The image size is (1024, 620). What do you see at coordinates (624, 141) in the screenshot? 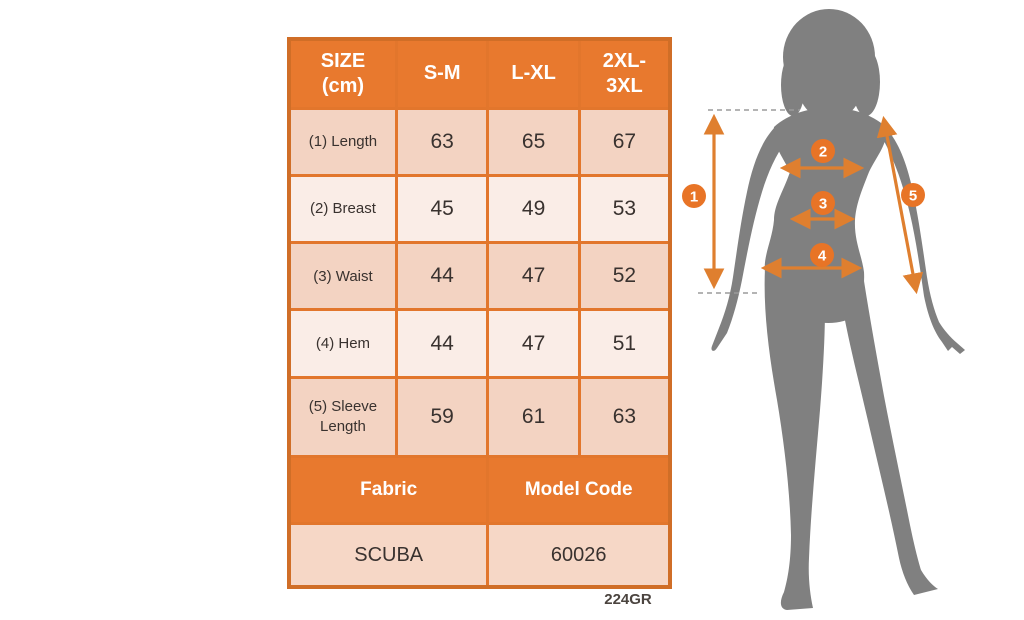
I see `cell-length-2xl3xl: 67` at bounding box center [624, 141].